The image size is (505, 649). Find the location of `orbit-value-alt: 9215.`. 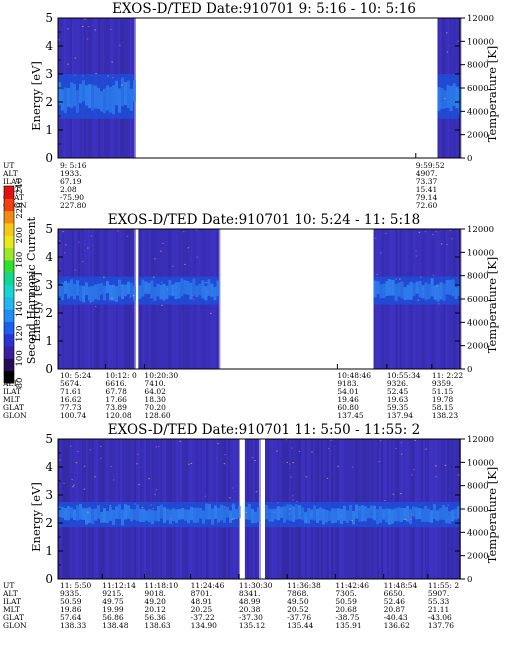

orbit-value-alt: 9215. is located at coordinates (112, 593).